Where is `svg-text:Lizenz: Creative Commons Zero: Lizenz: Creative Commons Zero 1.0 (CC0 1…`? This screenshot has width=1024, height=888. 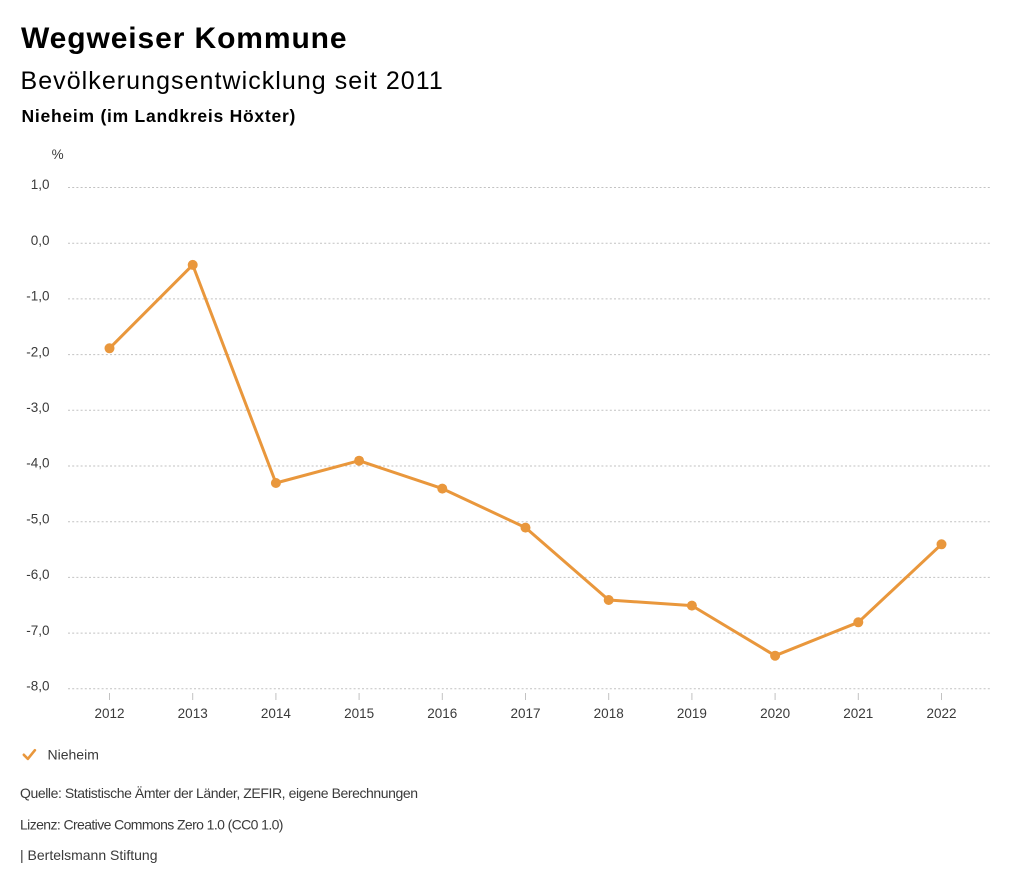
svg-text:Lizenz: Creative Commons Zero: Lizenz: Creative Commons Zero 1.0 (CC0 1… is located at coordinates (151, 824).